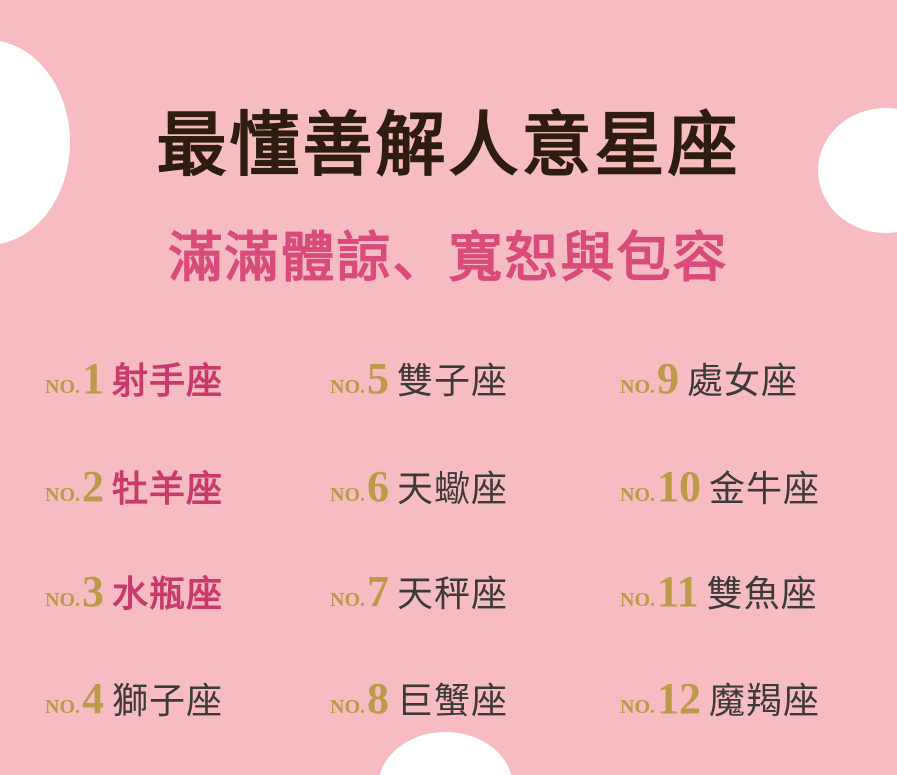 The image size is (897, 775). I want to click on ranking-item: NO. 1 射手座, so click(134, 382).